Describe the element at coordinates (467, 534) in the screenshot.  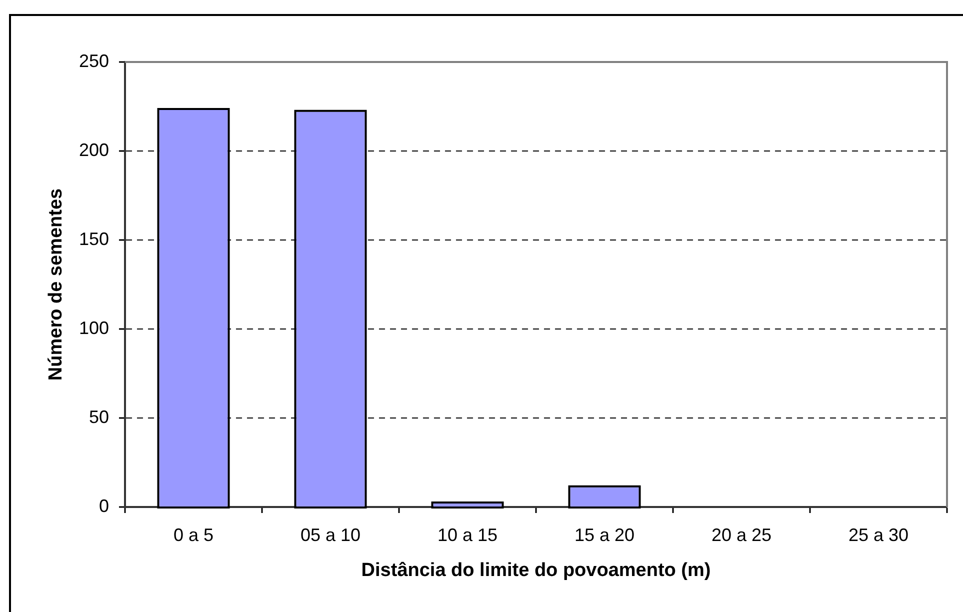
I see `x-tick-label: 10 a 15` at that location.